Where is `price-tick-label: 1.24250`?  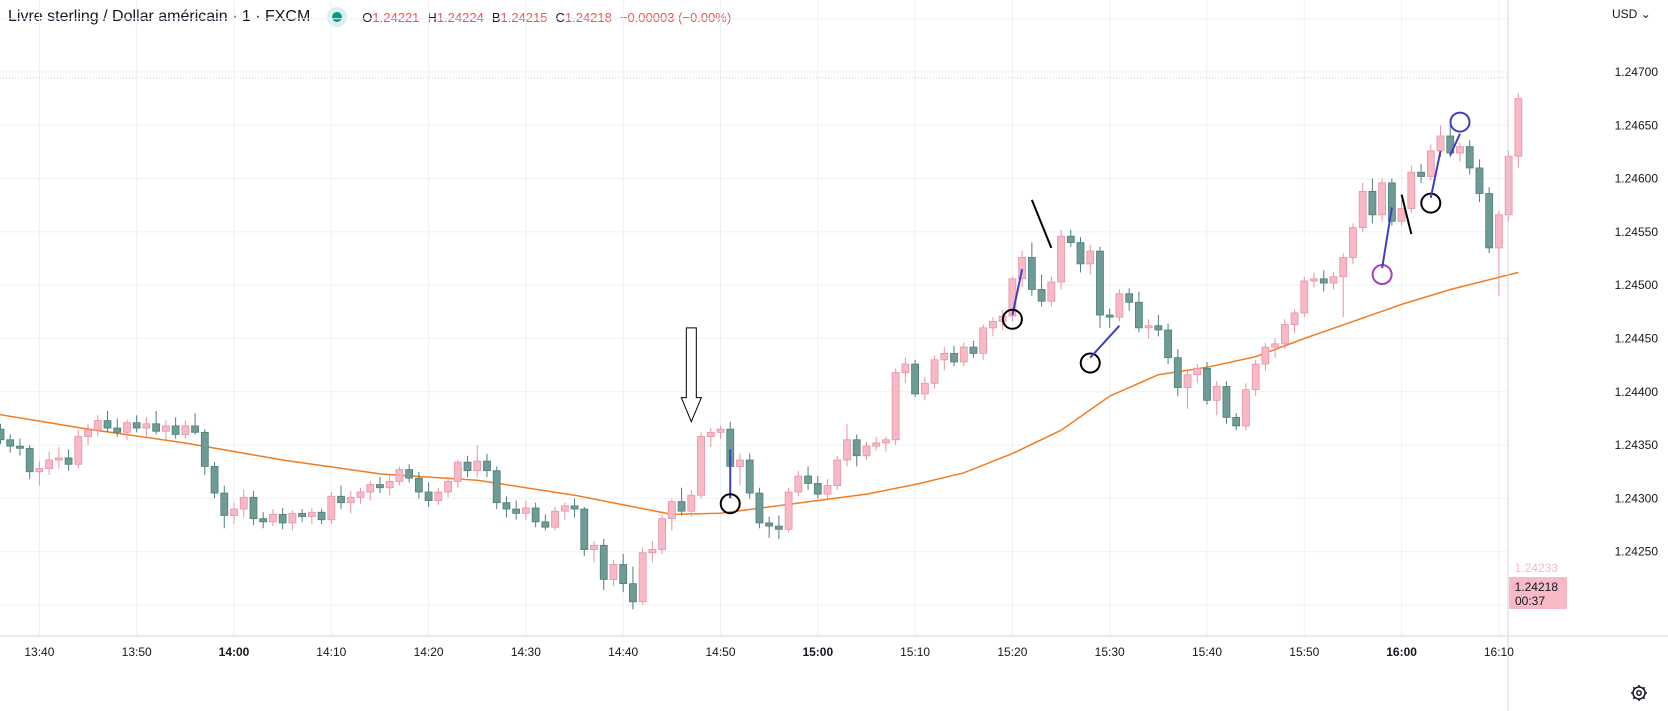
price-tick-label: 1.24250 is located at coordinates (1637, 552).